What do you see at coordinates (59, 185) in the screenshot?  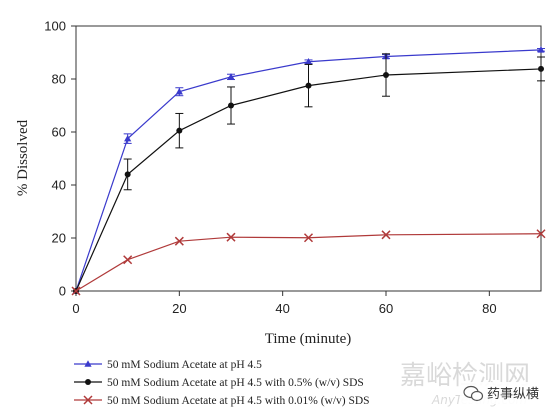 I see `y-tick-label: 40` at bounding box center [59, 185].